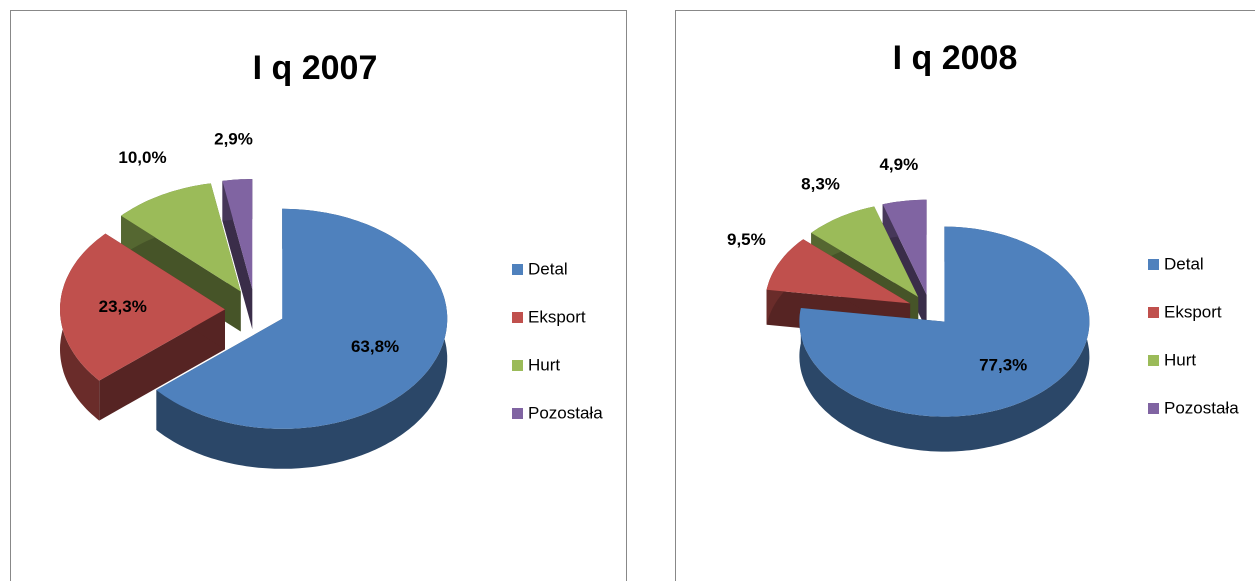  What do you see at coordinates (746, 239) in the screenshot?
I see `data-label: 9,5%` at bounding box center [746, 239].